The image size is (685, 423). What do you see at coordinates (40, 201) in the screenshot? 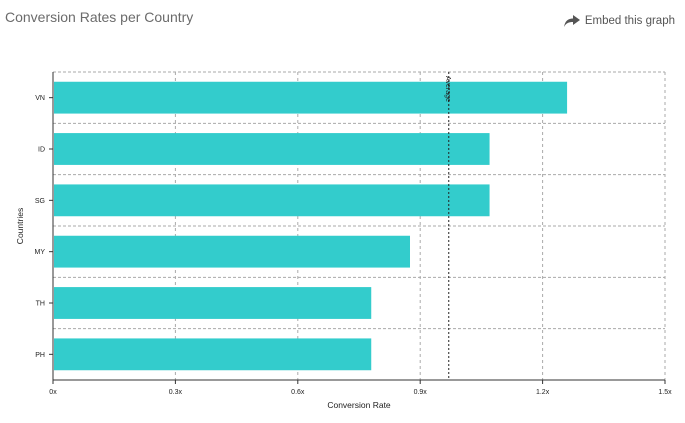
I see `y-tick-label: SG` at bounding box center [40, 201].